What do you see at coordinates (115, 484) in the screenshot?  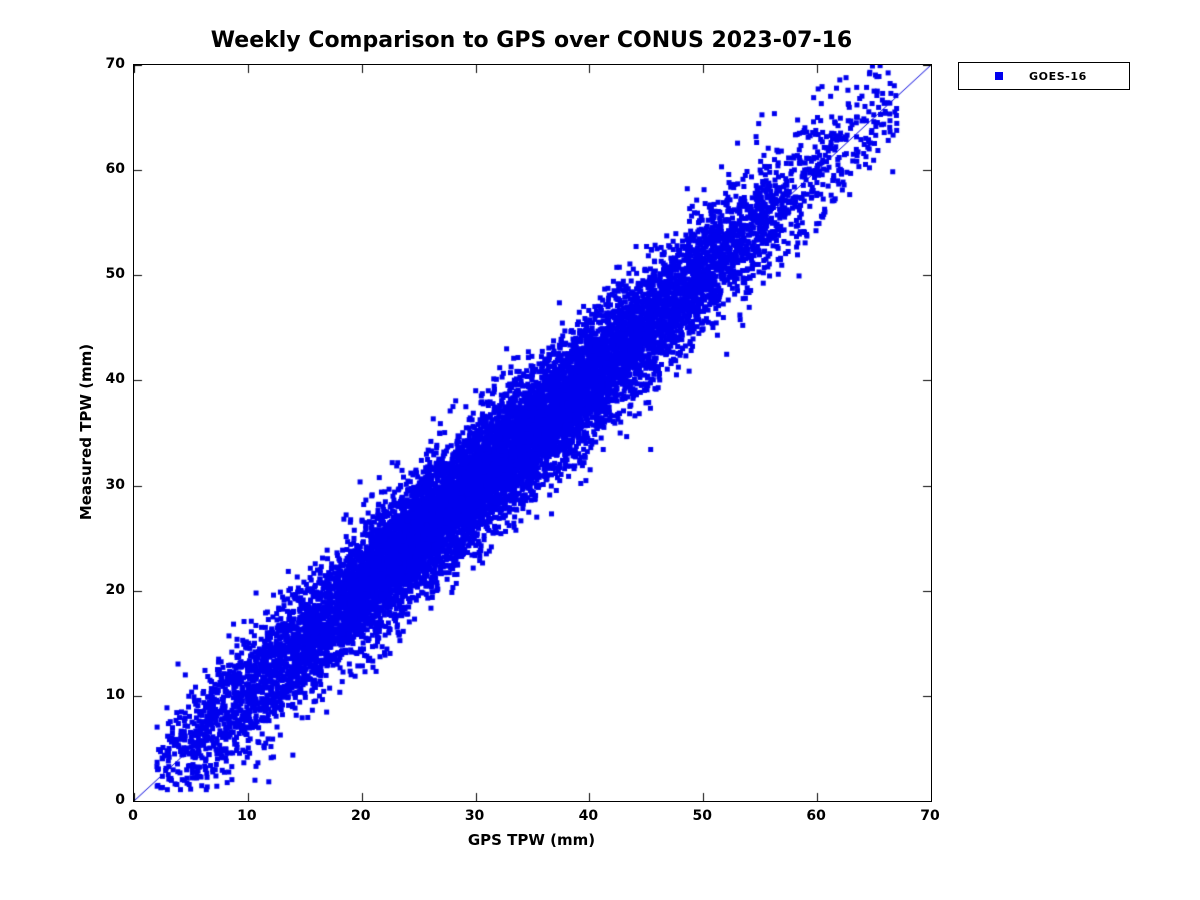 I see `y-tick-label: 30` at bounding box center [115, 484].